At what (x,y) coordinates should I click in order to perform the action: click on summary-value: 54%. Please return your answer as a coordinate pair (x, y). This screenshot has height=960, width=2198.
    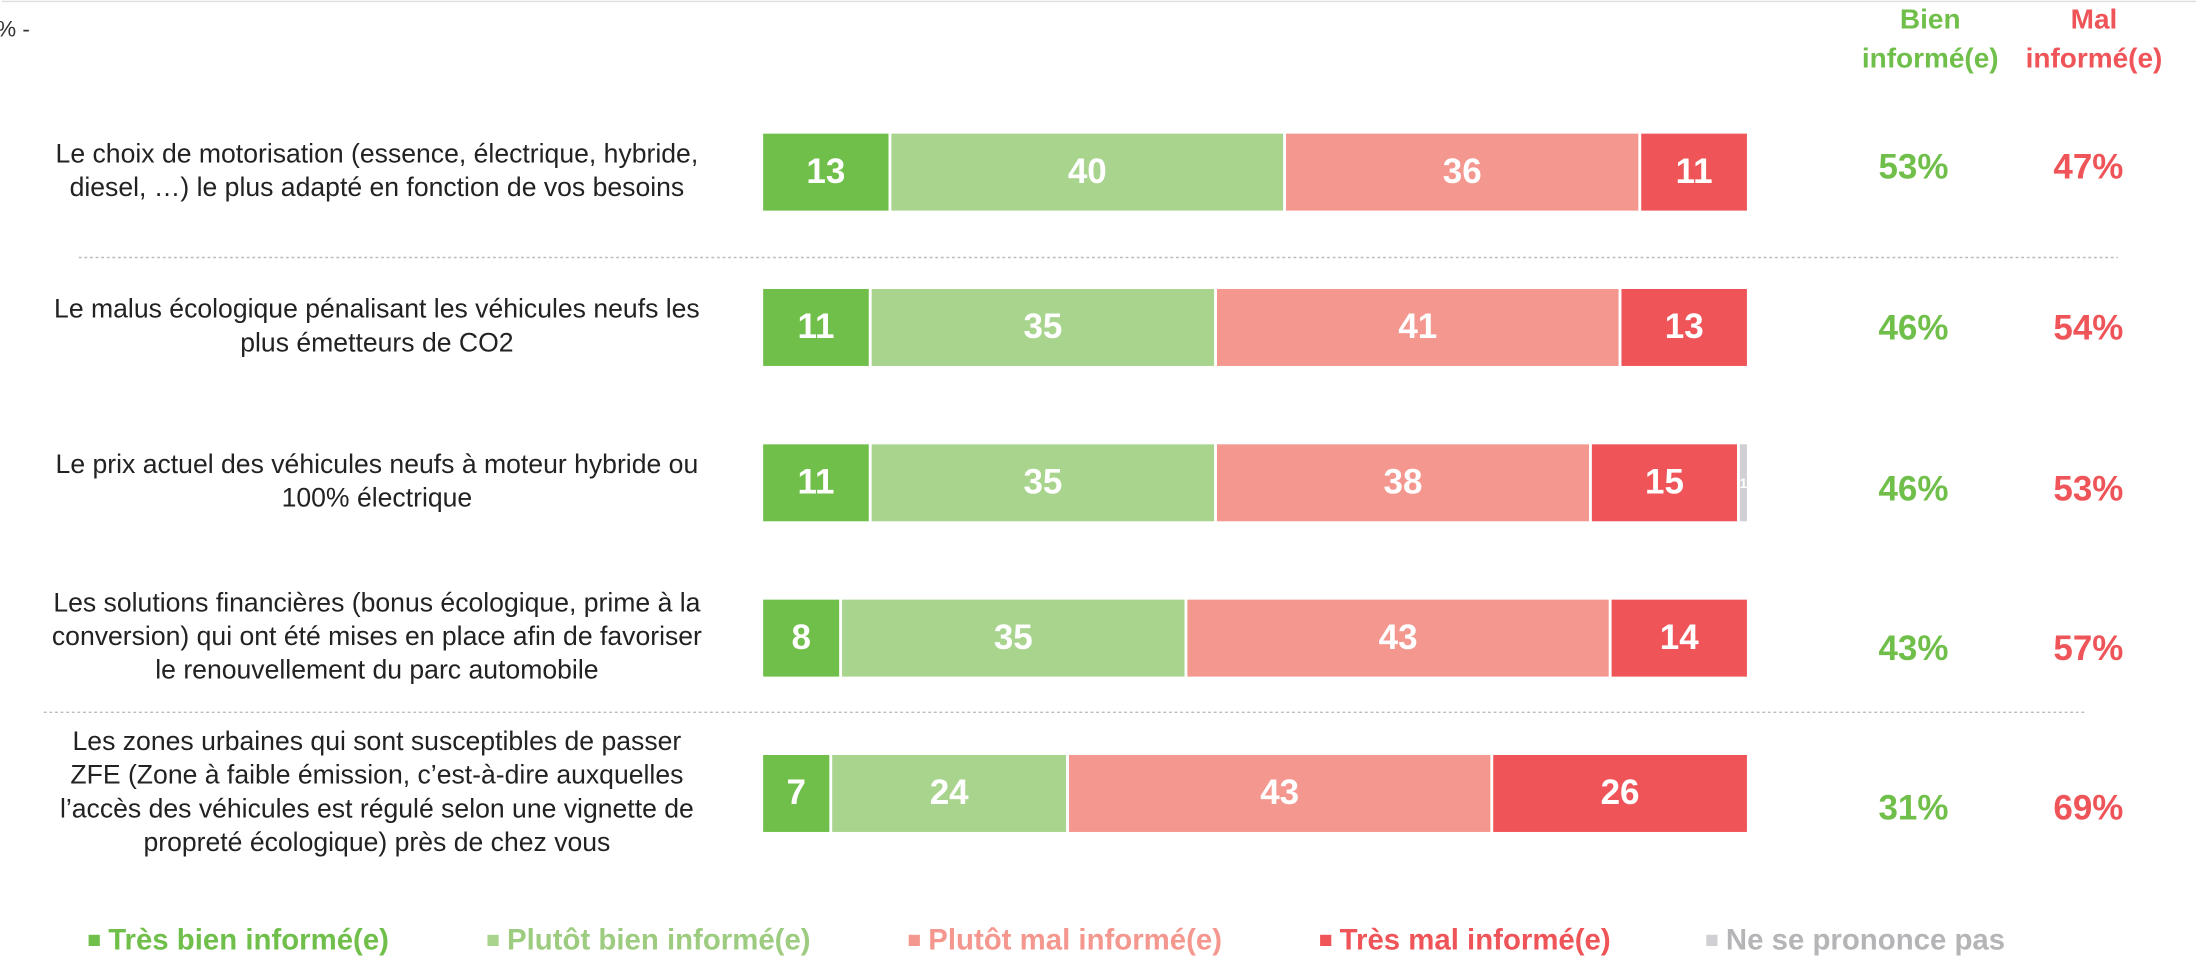
    Looking at the image, I should click on (2088, 327).